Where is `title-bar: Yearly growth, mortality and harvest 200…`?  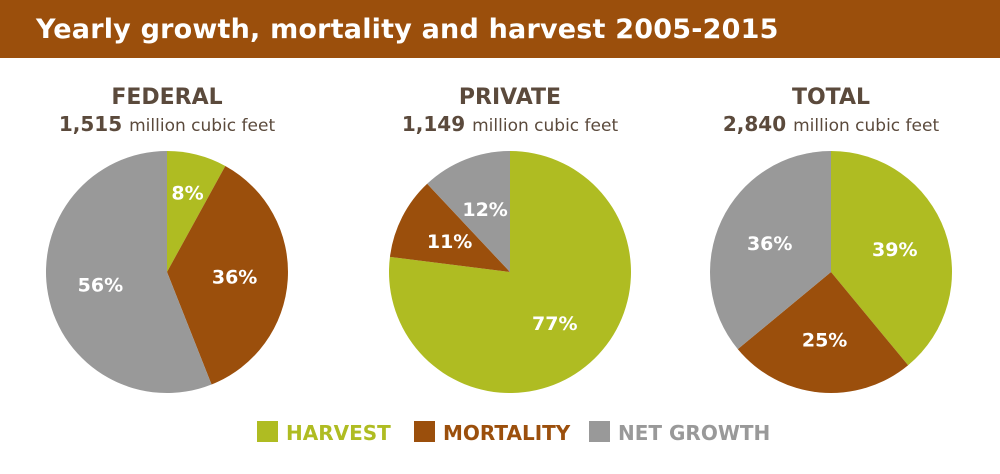 title-bar: Yearly growth, mortality and harvest 200… is located at coordinates (500, 29).